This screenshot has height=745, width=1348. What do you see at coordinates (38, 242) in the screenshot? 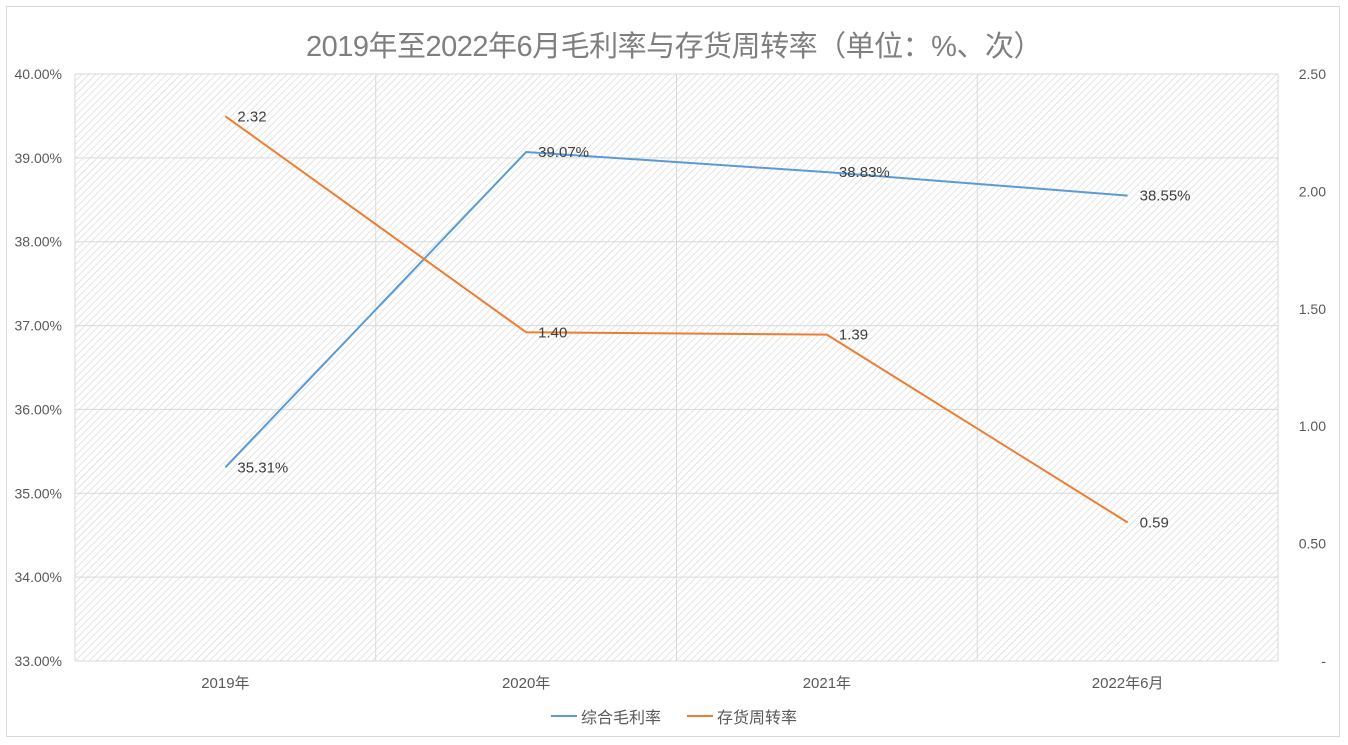
I see `y-left-tick: 38.00%` at bounding box center [38, 242].